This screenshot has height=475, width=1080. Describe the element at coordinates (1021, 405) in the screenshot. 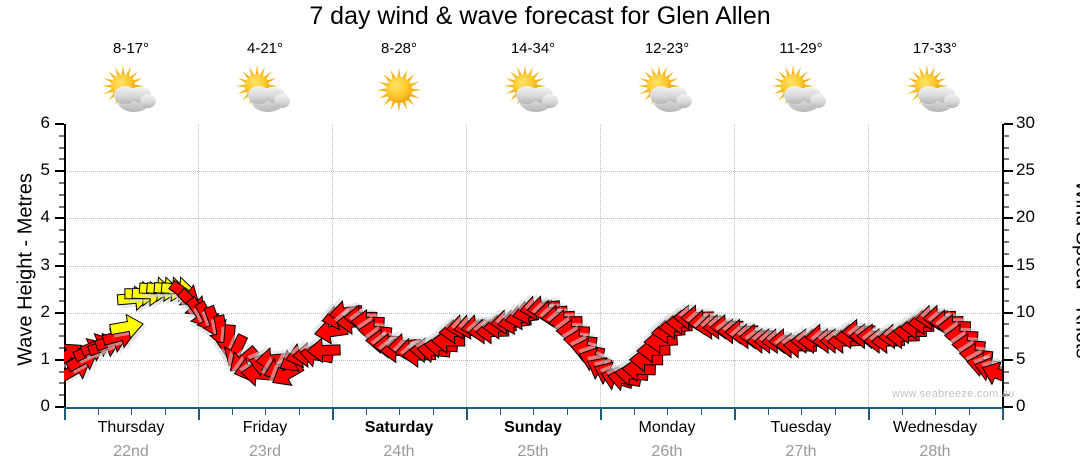

I see `right-axis-tick-label: 0` at that location.